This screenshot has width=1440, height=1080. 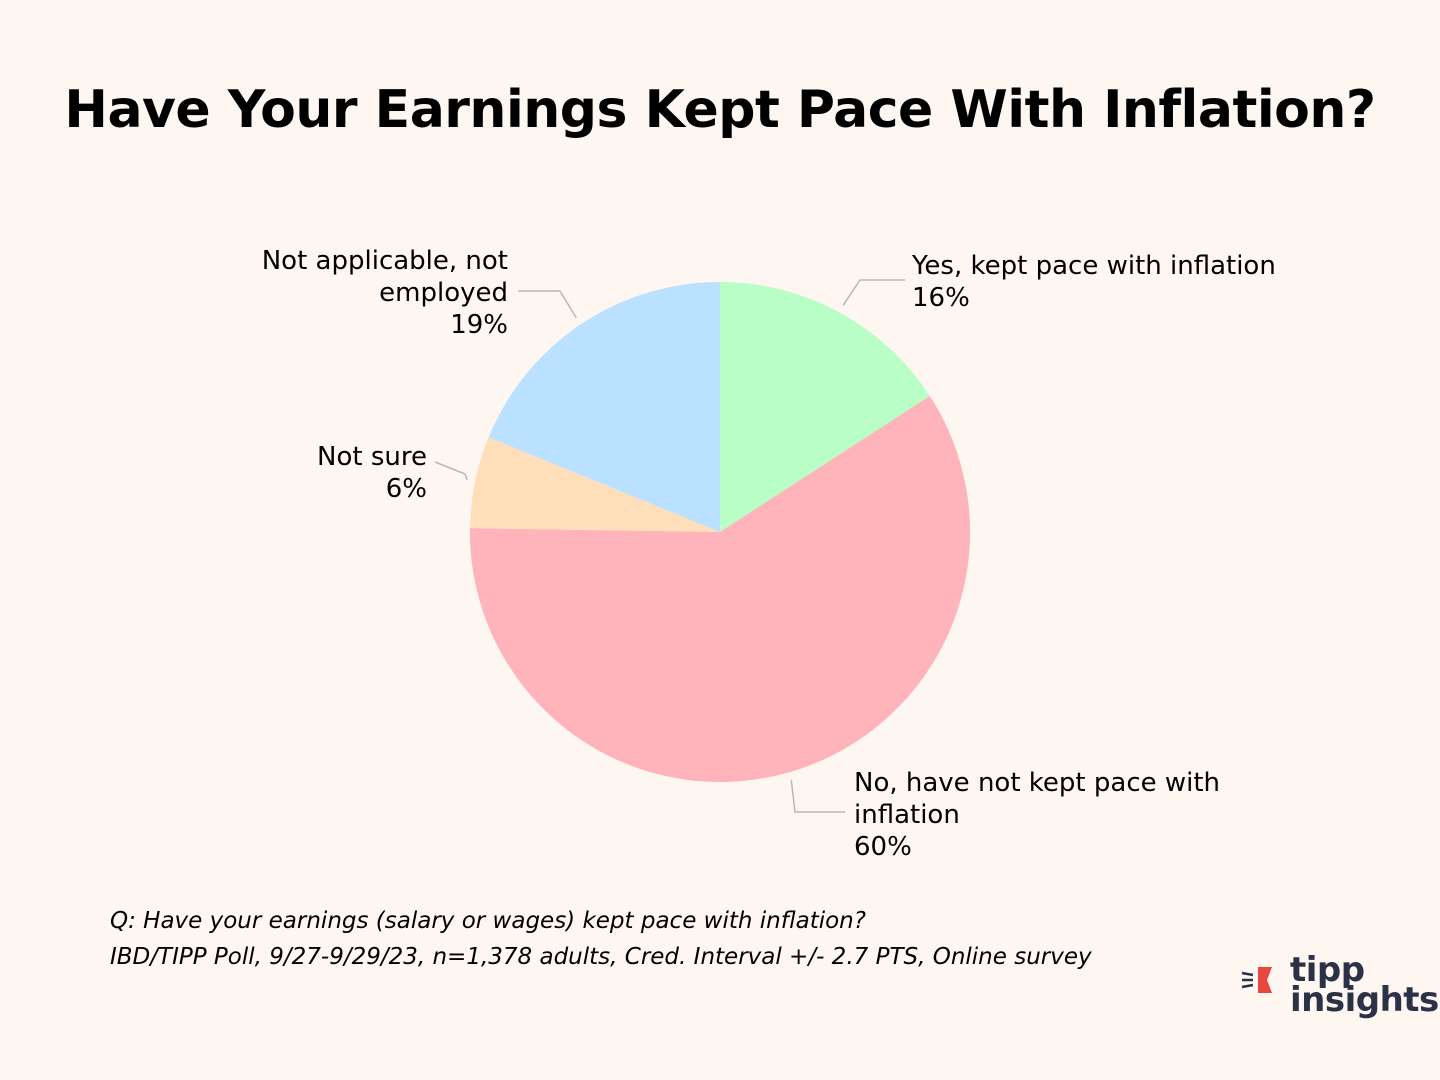 I want to click on slice-label-not-applicable-text: Not applicable, not employed, so click(x=384, y=277).